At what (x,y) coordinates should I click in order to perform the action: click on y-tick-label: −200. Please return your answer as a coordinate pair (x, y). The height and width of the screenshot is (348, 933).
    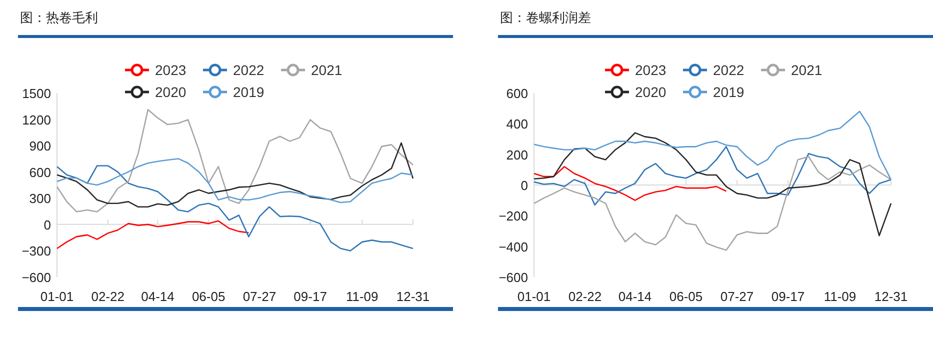
    Looking at the image, I should click on (513, 216).